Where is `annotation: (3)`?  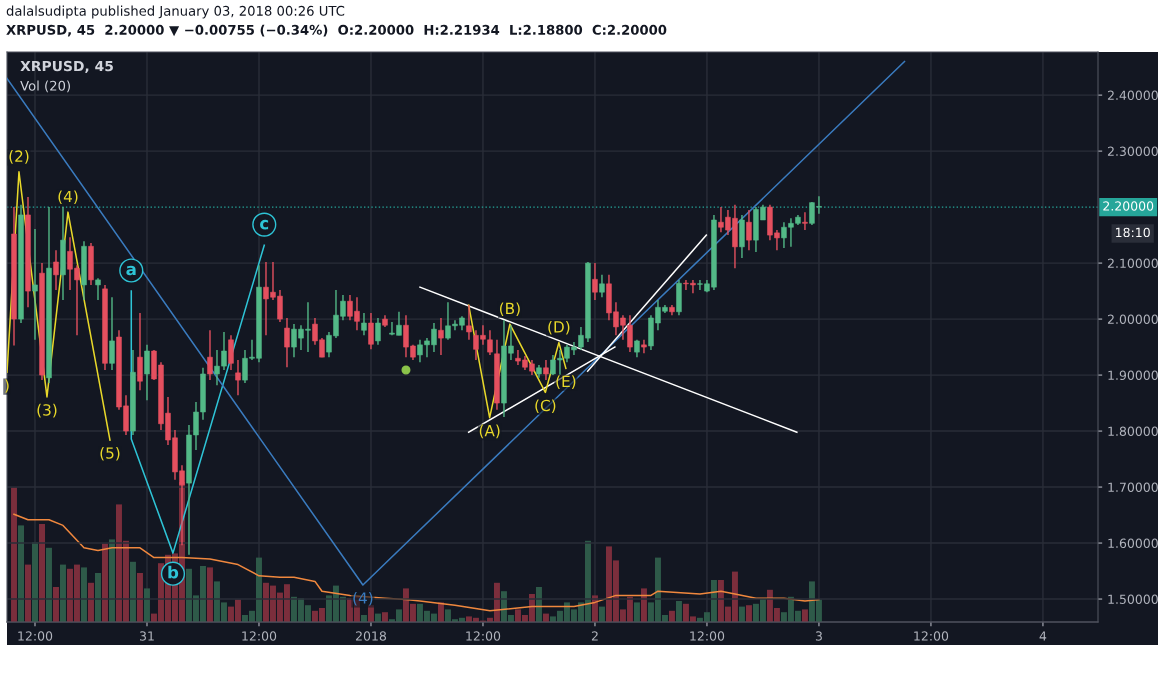
annotation: (3) is located at coordinates (47, 410).